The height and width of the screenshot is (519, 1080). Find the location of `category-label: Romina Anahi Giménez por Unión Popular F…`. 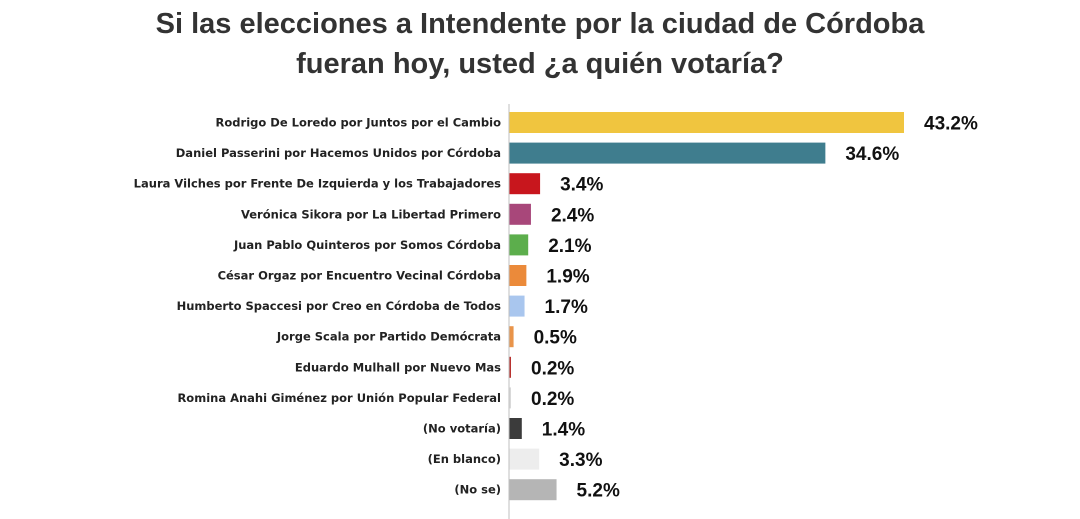

category-label: Romina Anahi Giménez por Unión Popular F… is located at coordinates (339, 398).